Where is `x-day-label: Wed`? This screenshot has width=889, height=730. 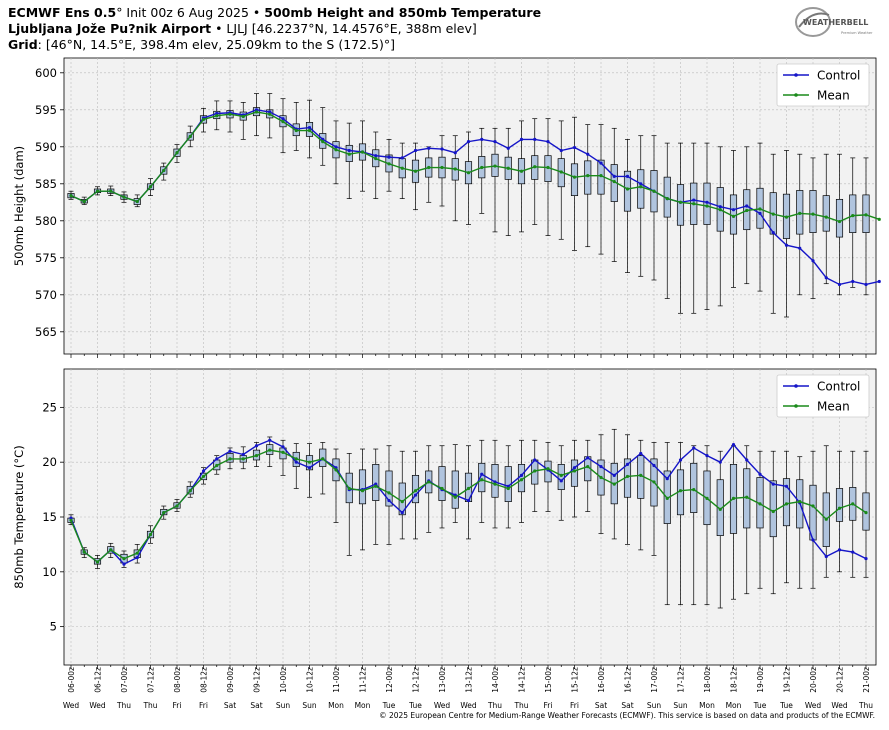 x-day-label: Wed is located at coordinates (442, 705).